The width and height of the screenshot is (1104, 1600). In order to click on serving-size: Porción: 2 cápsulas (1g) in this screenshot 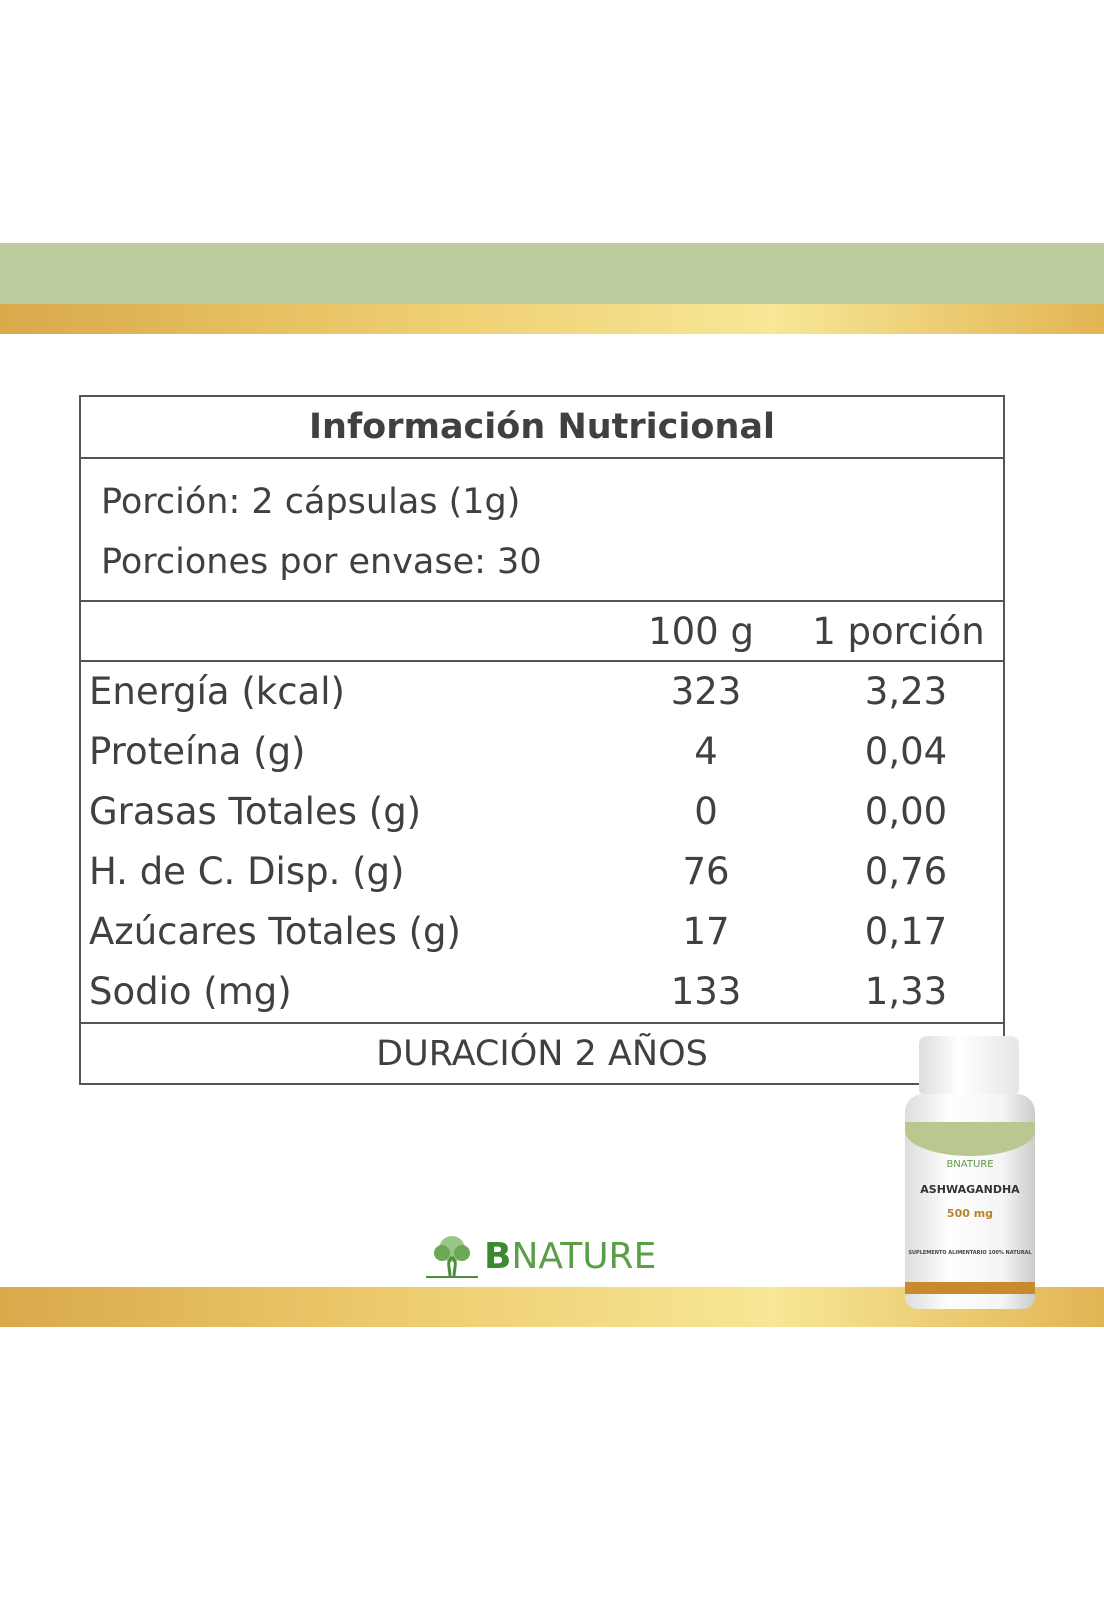, I will do `click(311, 502)`.